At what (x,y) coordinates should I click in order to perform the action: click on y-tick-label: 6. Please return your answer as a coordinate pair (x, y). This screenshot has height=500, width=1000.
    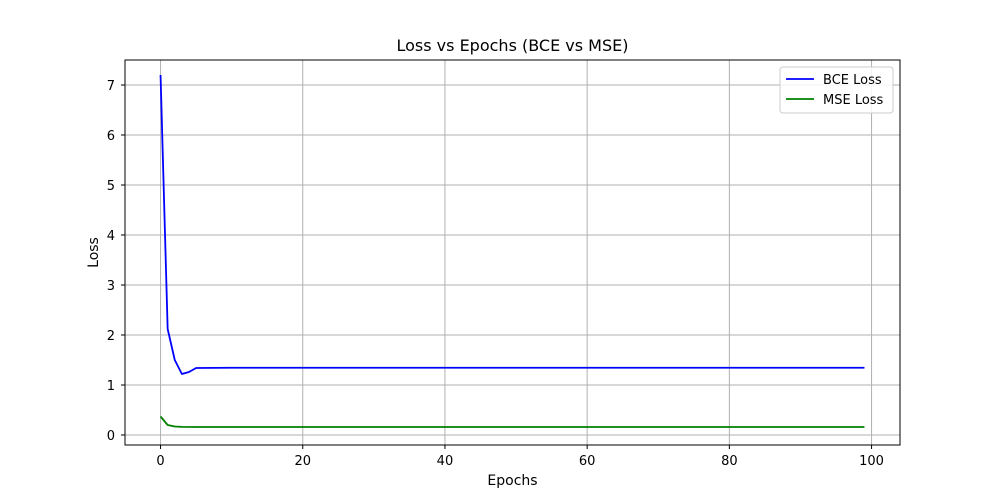
    Looking at the image, I should click on (111, 136).